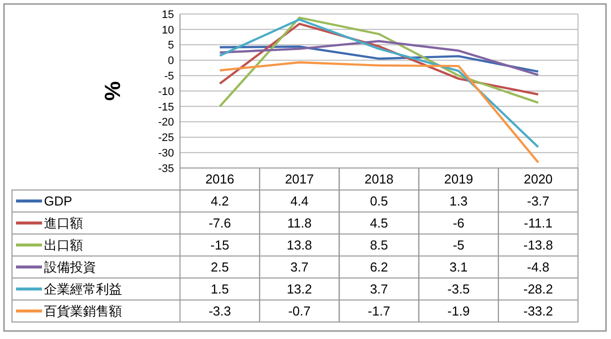  I want to click on y-tick-label: -15, so click(166, 107).